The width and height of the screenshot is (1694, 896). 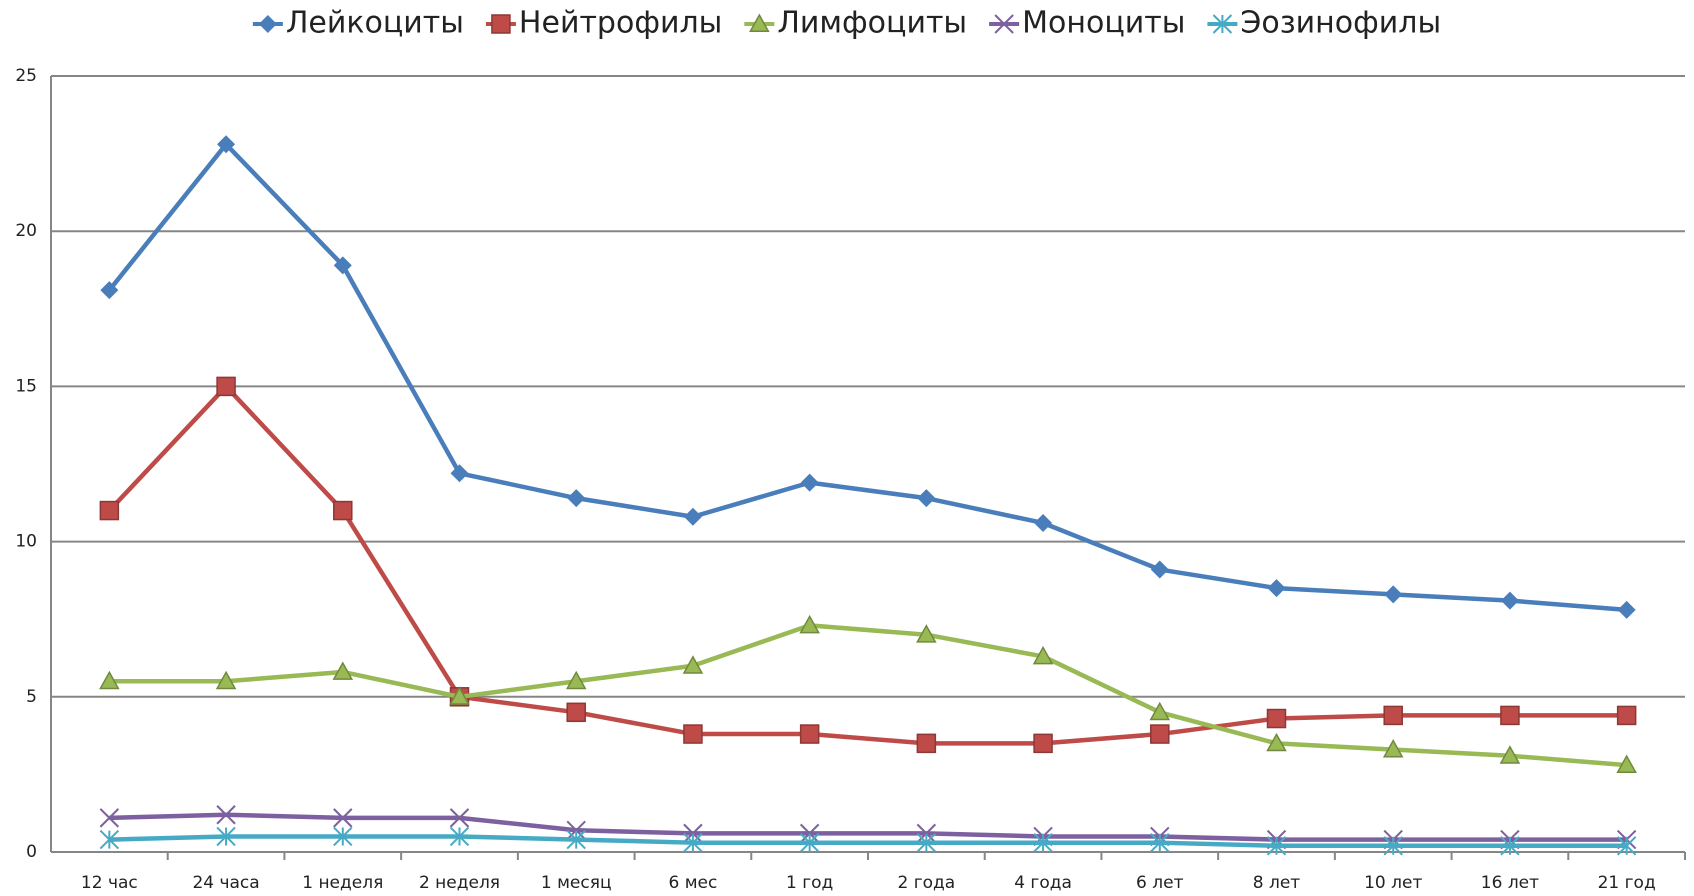 I want to click on x-tick-label: 2 года, so click(x=926, y=883).